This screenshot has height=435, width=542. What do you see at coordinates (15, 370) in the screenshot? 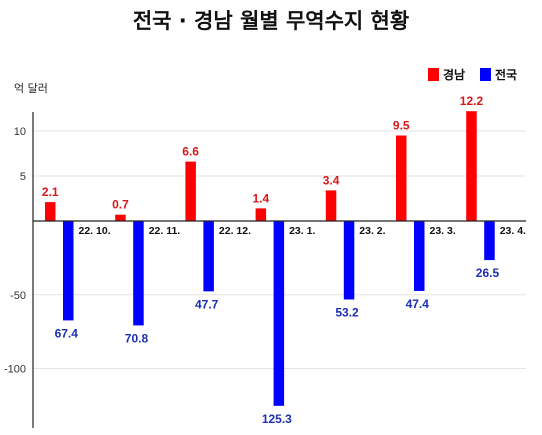
I see `y-tick-label: -100` at bounding box center [15, 370].